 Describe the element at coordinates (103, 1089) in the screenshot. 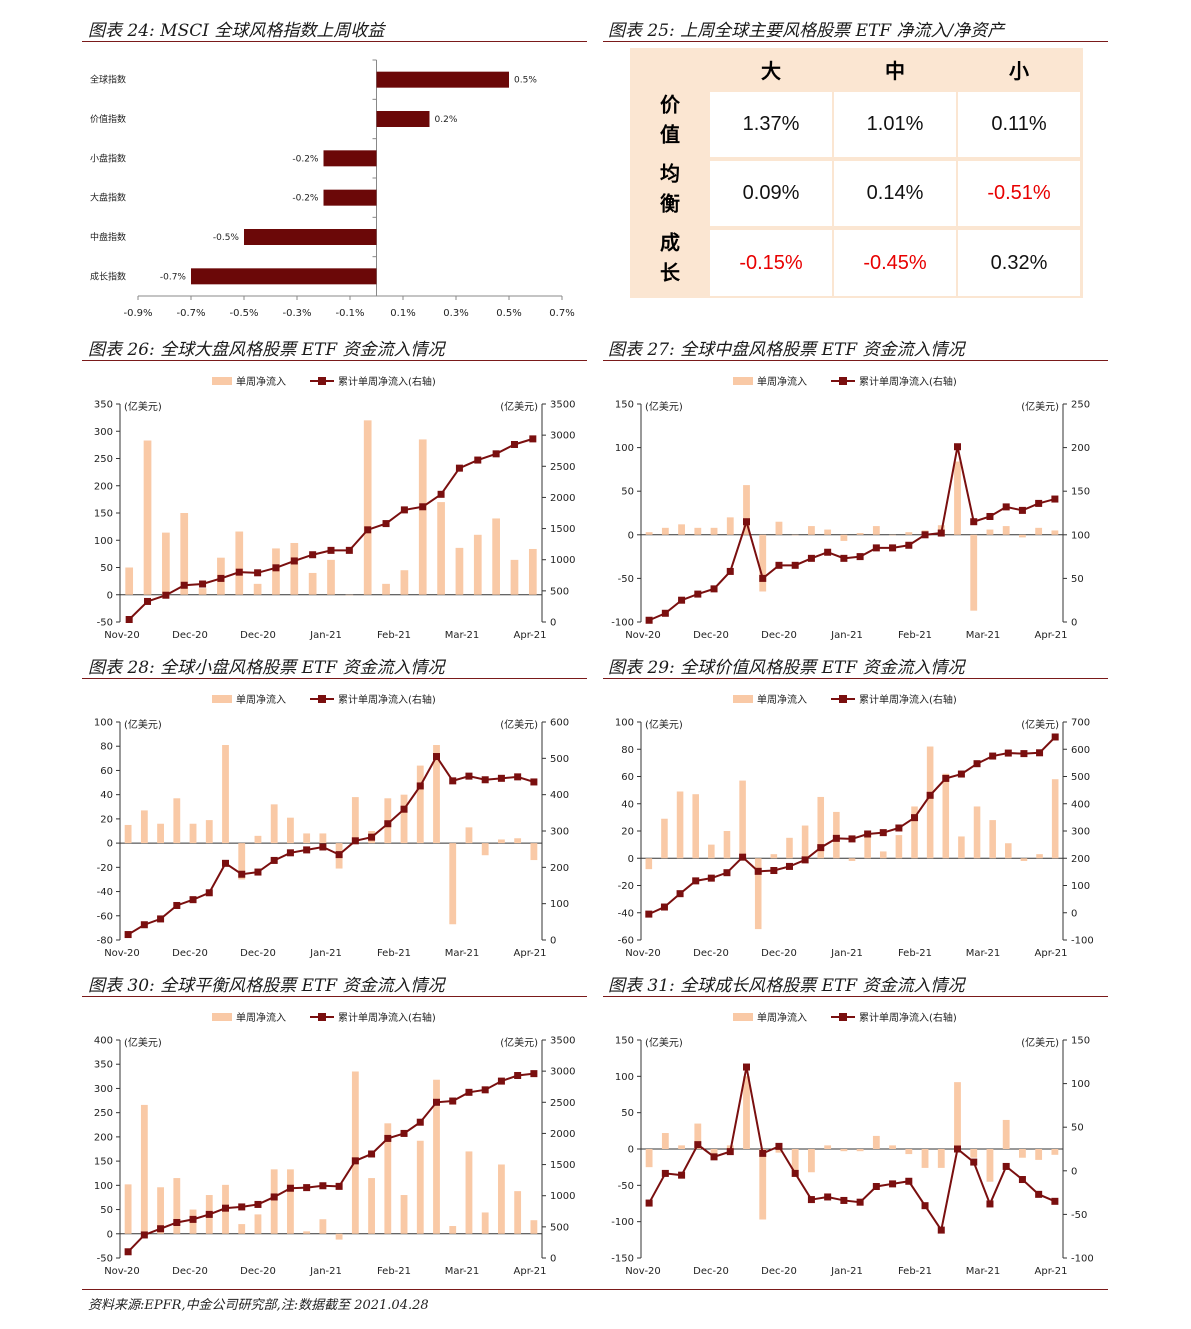

I see `left-tick-label: 300` at that location.